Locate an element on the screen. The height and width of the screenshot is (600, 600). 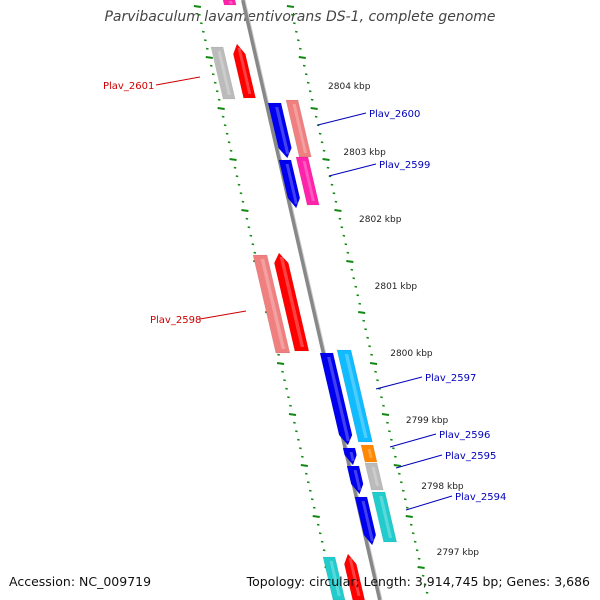
gene-plav-2599-partner is located at coordinates (307, 181).